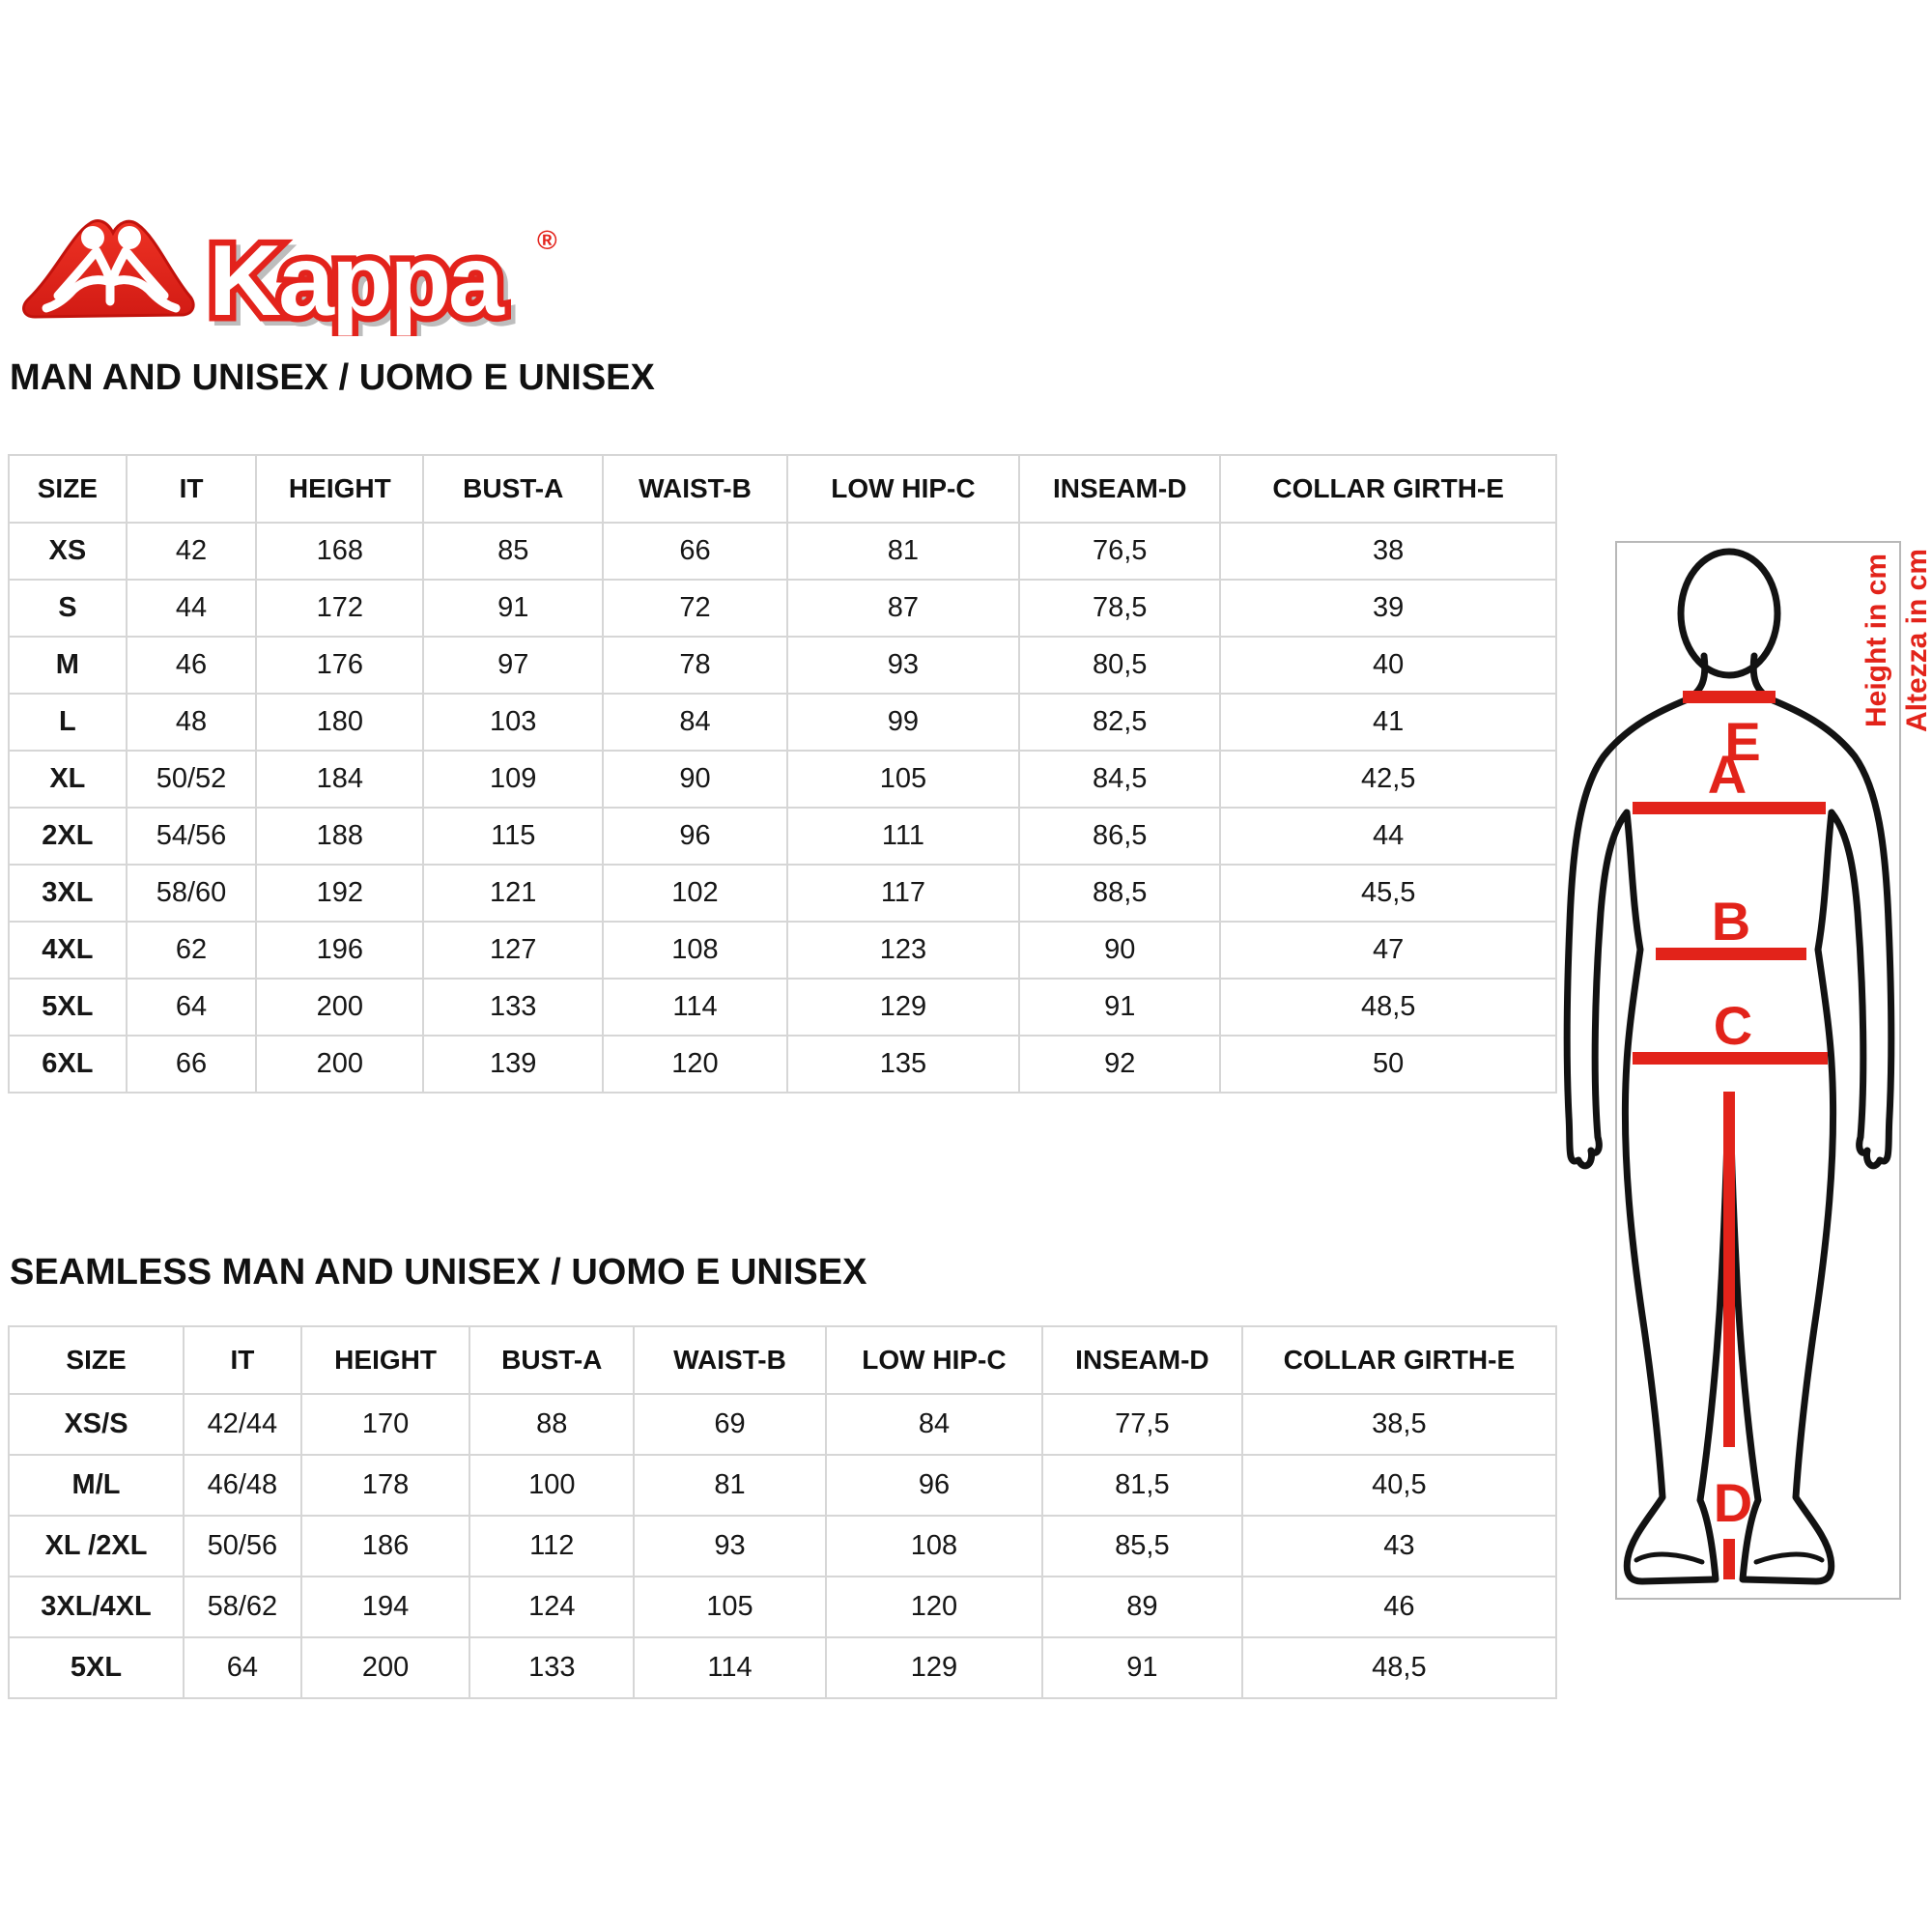 Image resolution: width=1932 pixels, height=1932 pixels. I want to click on value-cell: 109, so click(513, 779).